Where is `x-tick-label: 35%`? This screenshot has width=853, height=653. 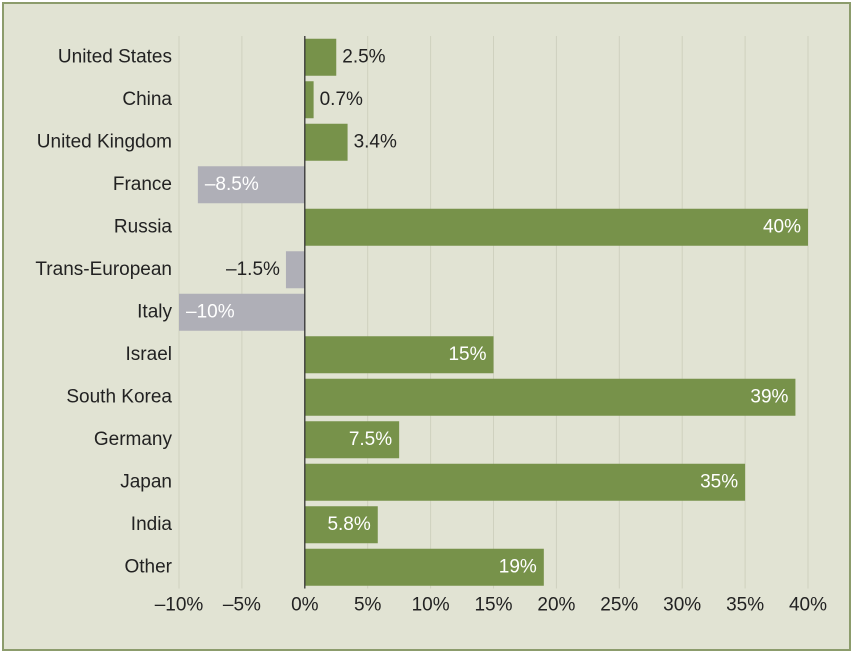
x-tick-label: 35% is located at coordinates (745, 605).